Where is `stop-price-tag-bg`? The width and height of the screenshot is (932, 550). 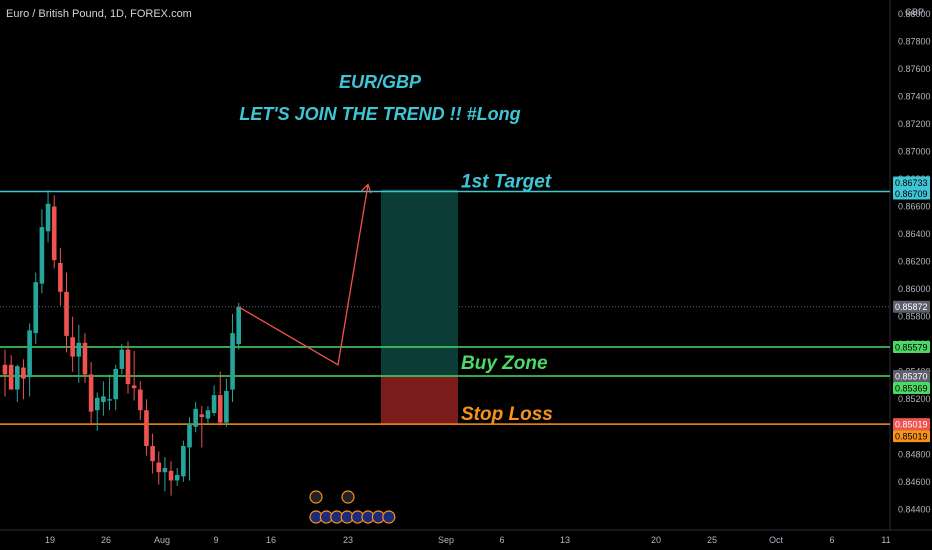
stop-price-tag-bg is located at coordinates (911, 424).